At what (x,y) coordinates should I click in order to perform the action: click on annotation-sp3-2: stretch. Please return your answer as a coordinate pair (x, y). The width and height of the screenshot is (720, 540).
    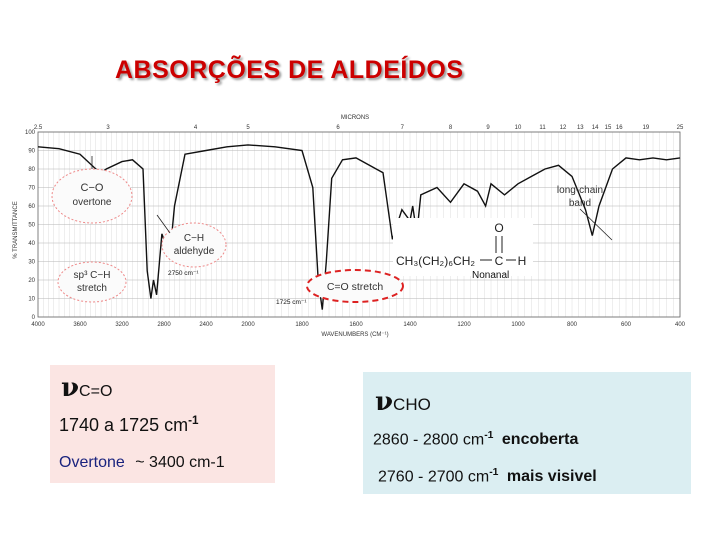
    Looking at the image, I should click on (92, 288).